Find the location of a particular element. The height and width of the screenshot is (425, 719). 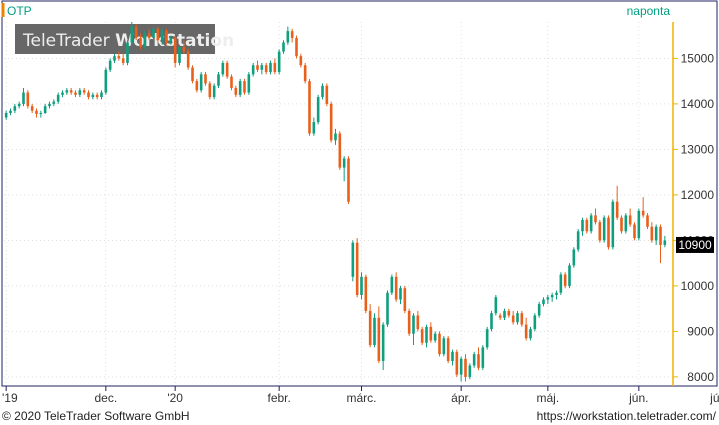

x-tick-label: jún. is located at coordinates (638, 398).